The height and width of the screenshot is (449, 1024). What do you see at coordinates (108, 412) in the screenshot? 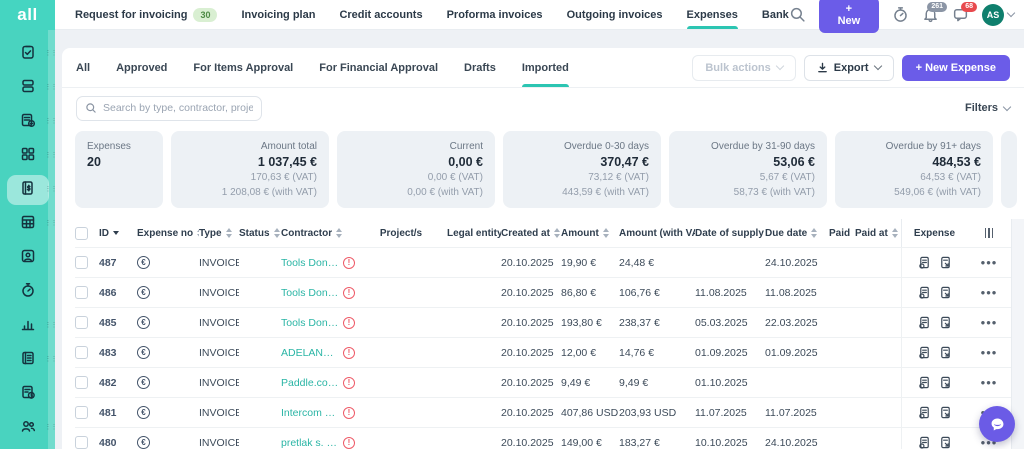
I see `expense-id-link: 481` at bounding box center [108, 412].